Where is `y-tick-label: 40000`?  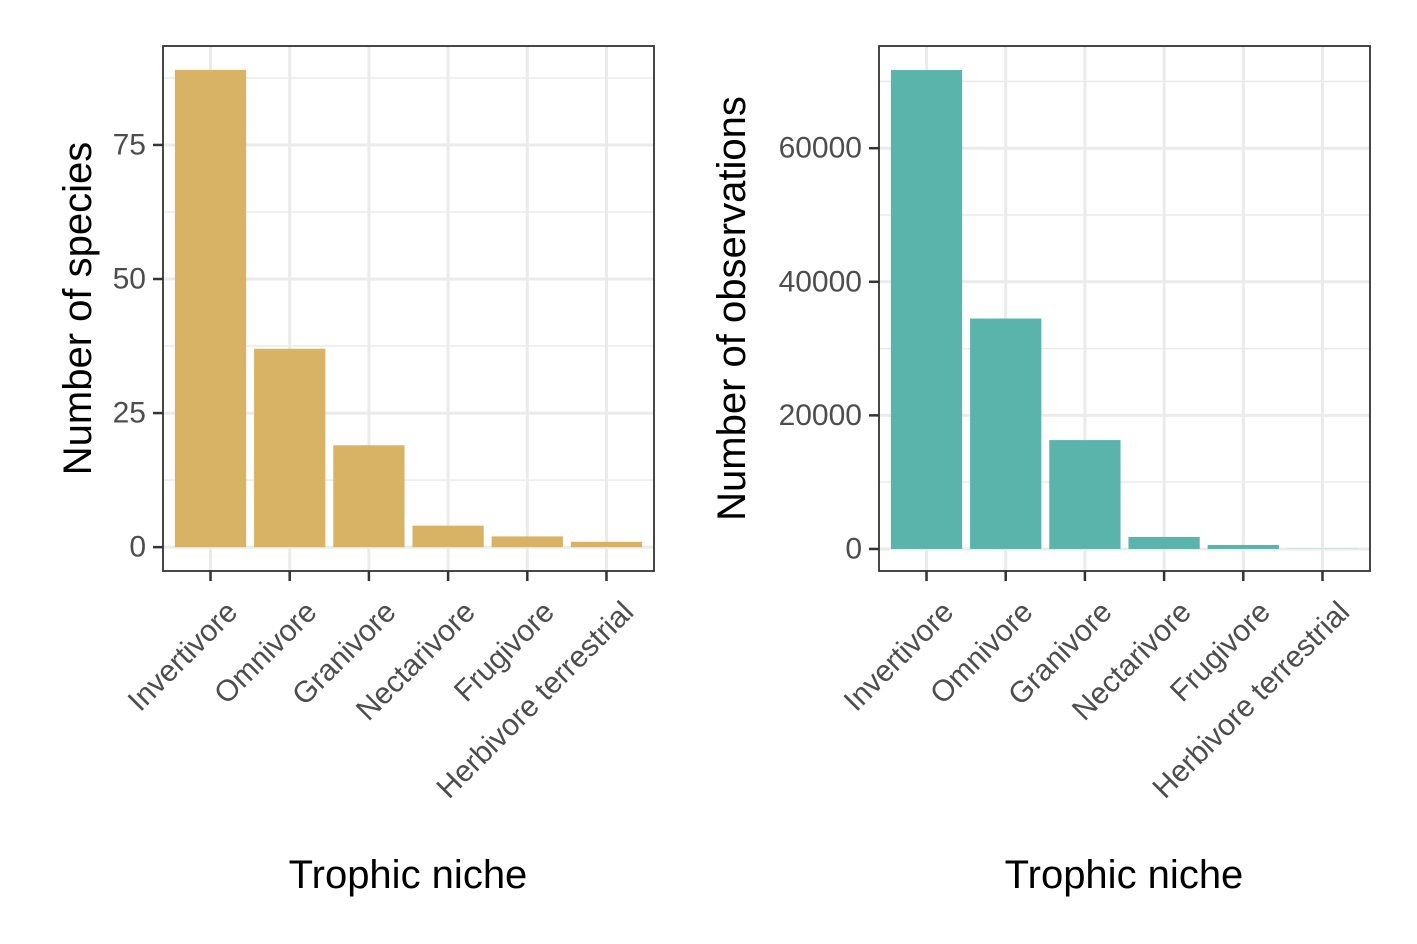 y-tick-label: 40000 is located at coordinates (820, 281).